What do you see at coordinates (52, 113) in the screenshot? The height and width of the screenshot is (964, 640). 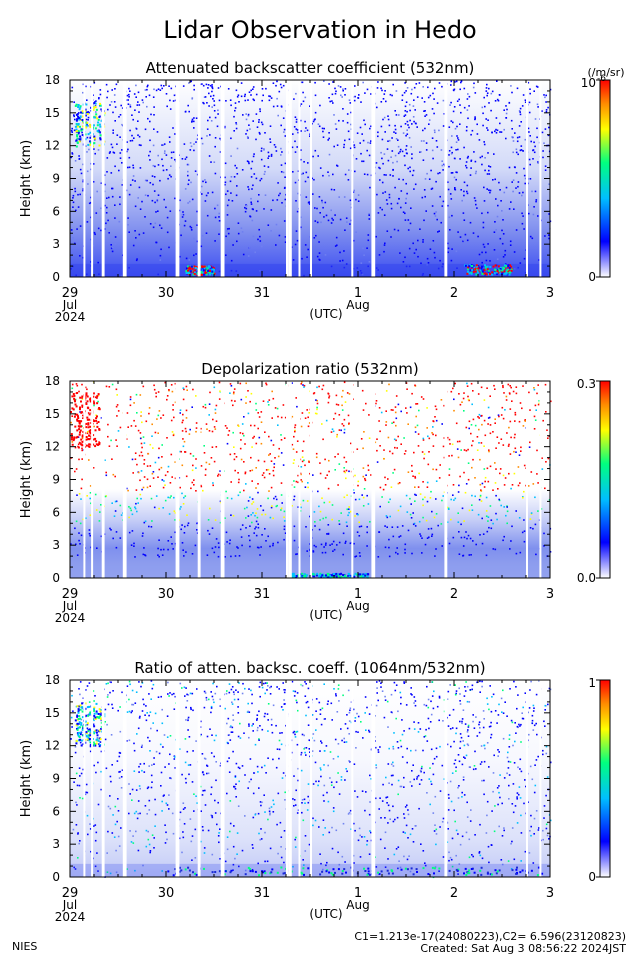 I see `y-tick-label: 15` at bounding box center [52, 113].